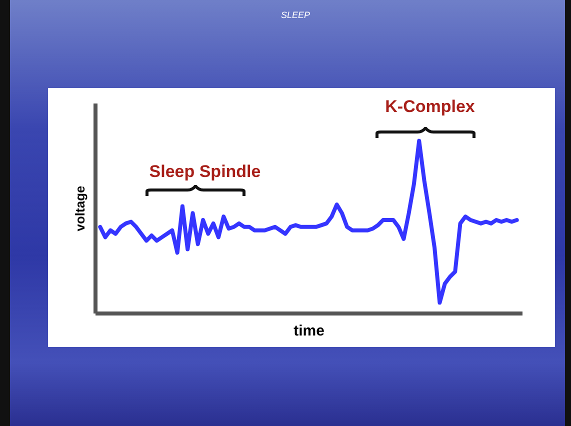 This screenshot has width=571, height=426. Describe the element at coordinates (296, 15) in the screenshot. I see `chart-title: SLEEP` at that location.